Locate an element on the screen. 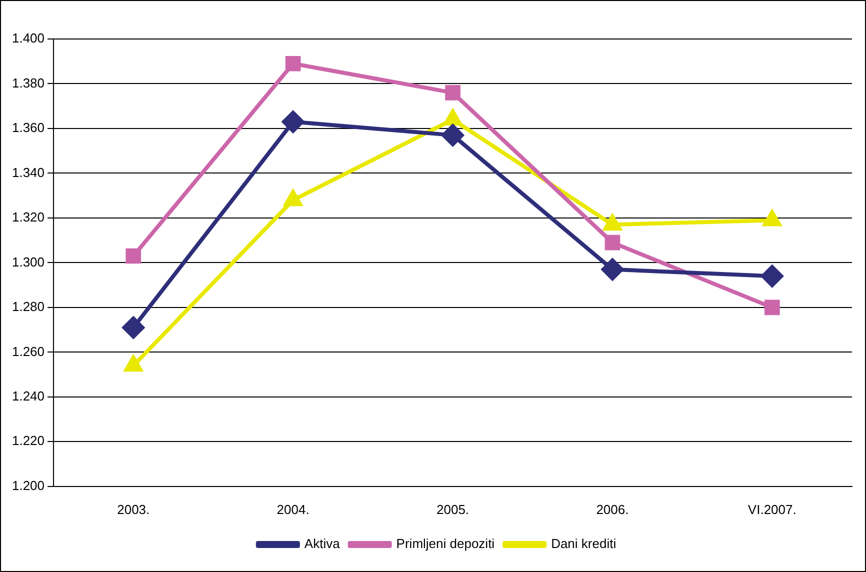  y-tick-label: 1.340 is located at coordinates (28, 172).